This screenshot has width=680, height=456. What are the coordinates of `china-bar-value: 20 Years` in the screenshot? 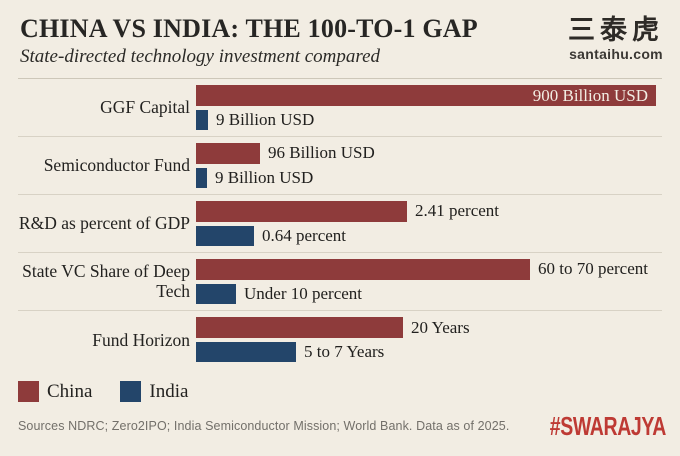 It's located at (440, 327).